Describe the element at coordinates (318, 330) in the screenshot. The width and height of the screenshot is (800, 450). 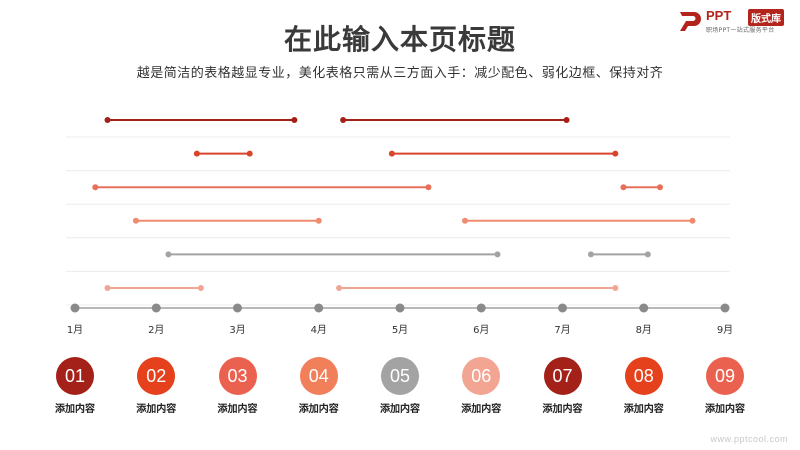
I see `month-tick-label: 4月` at that location.